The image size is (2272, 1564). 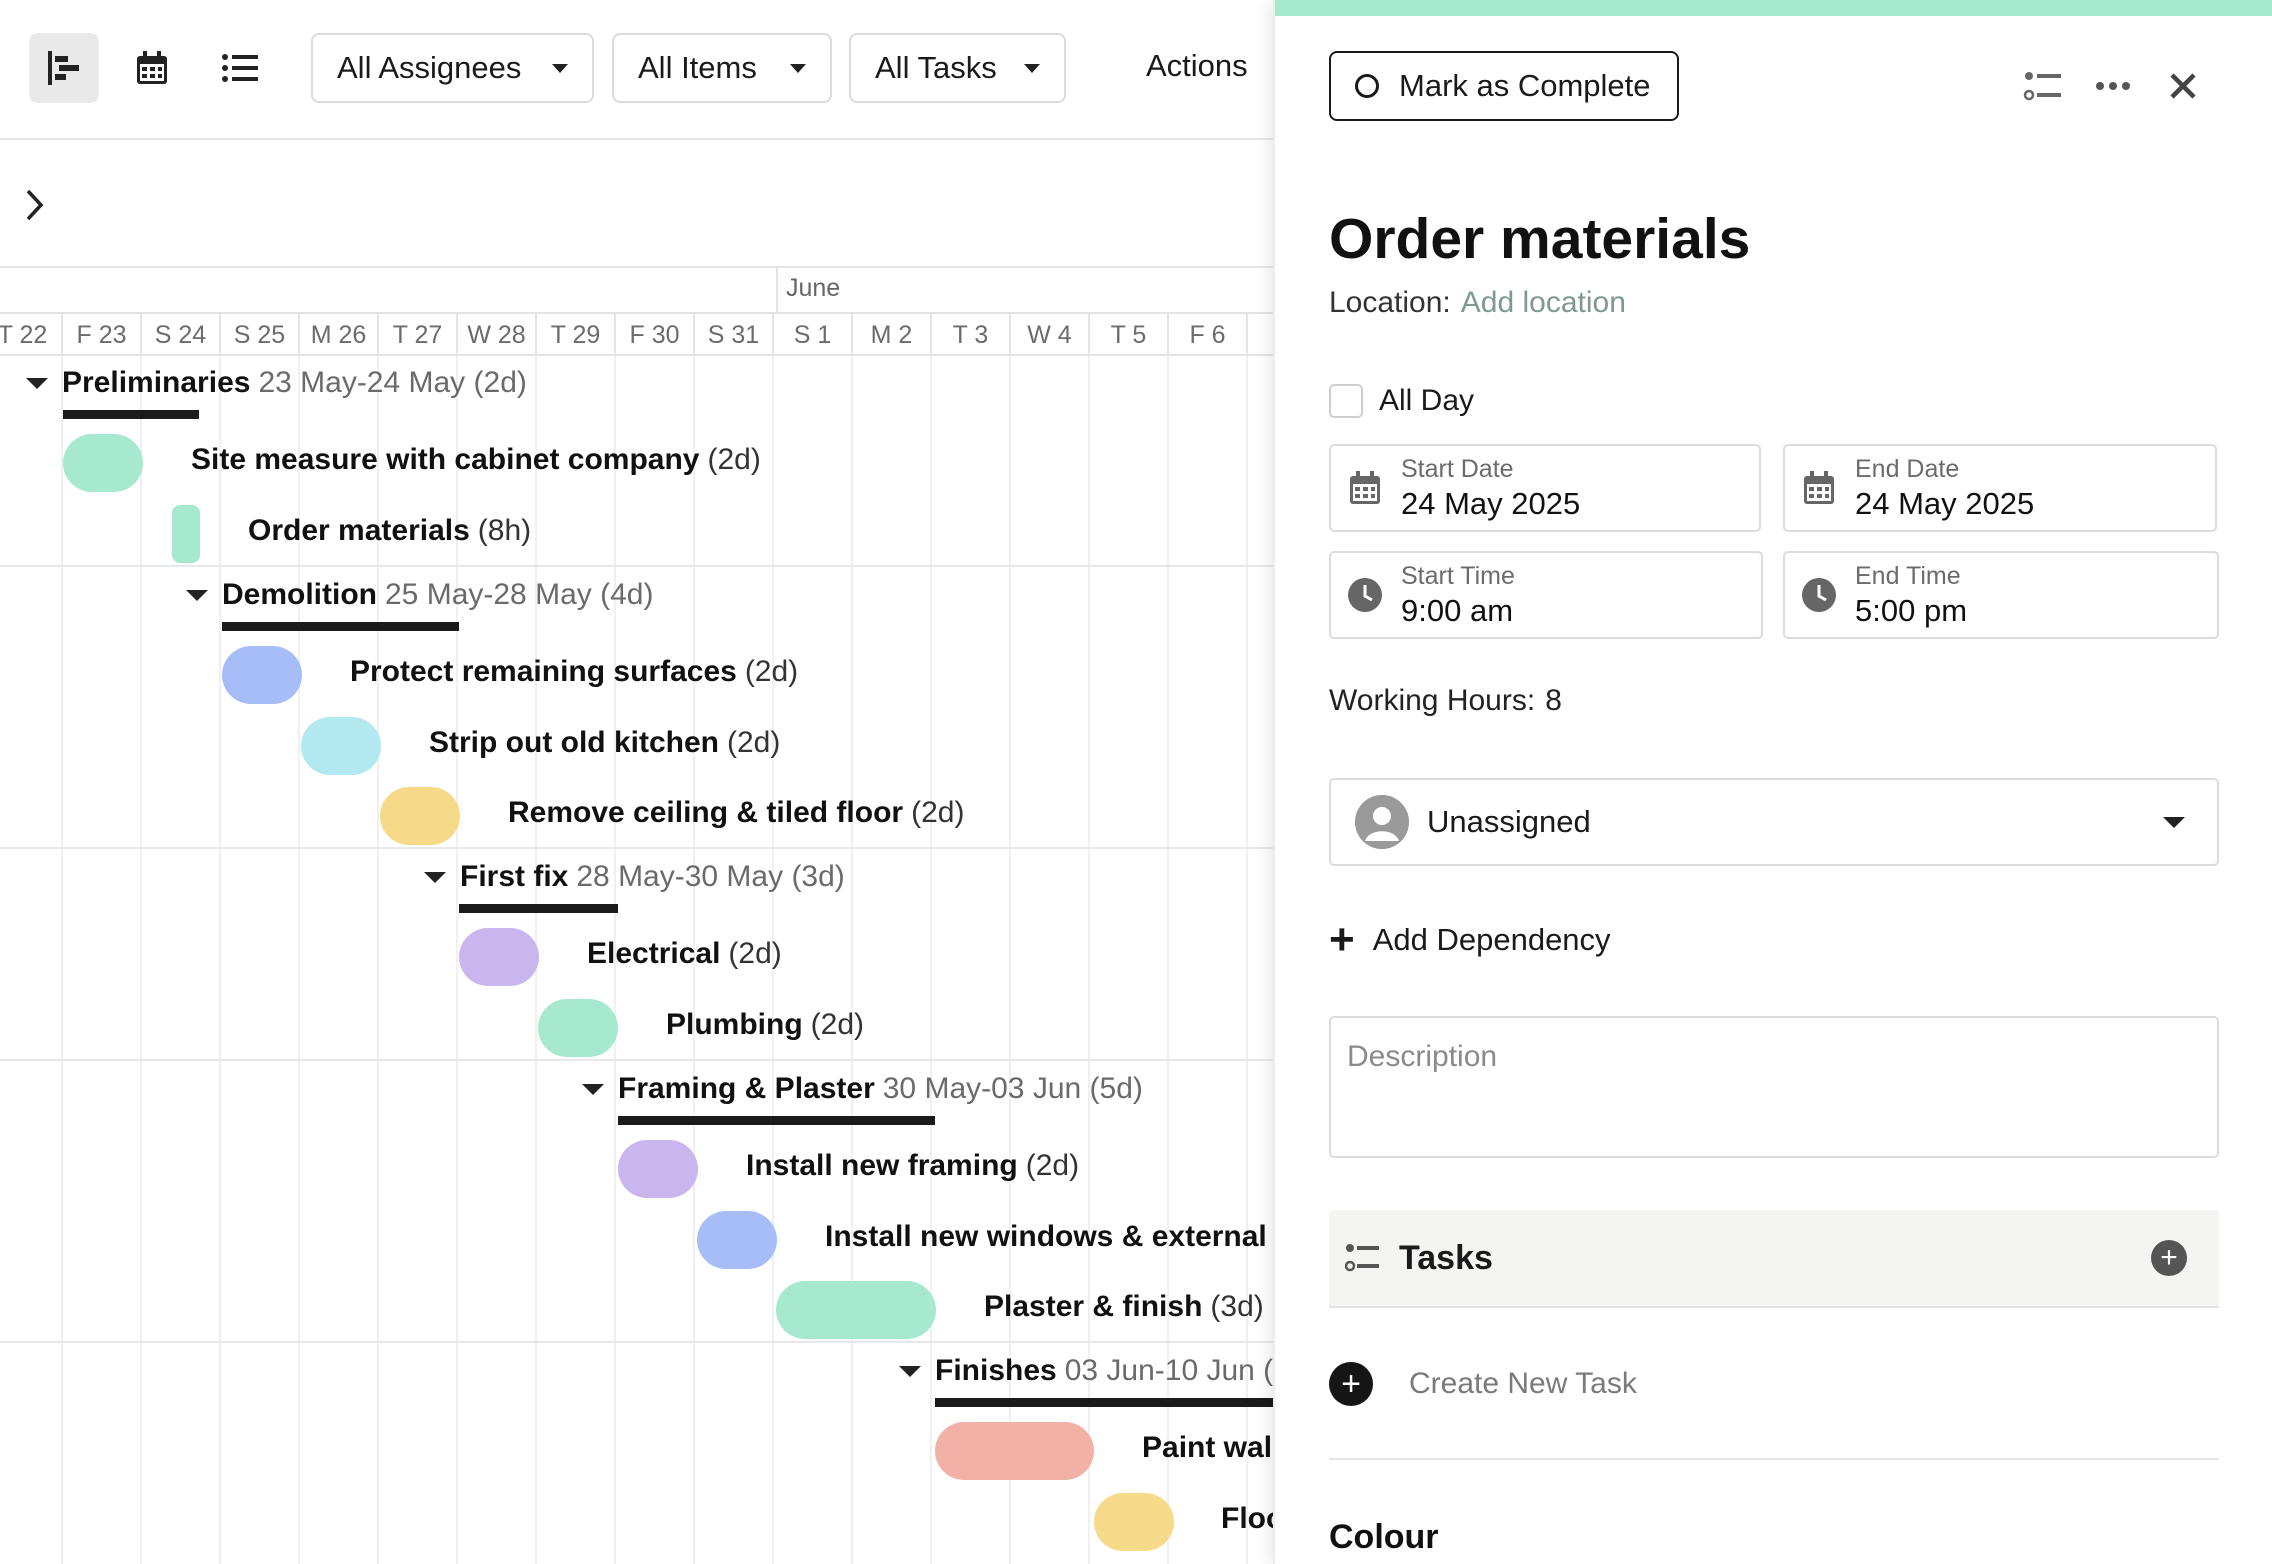 What do you see at coordinates (240, 68) in the screenshot?
I see `list-view-button` at bounding box center [240, 68].